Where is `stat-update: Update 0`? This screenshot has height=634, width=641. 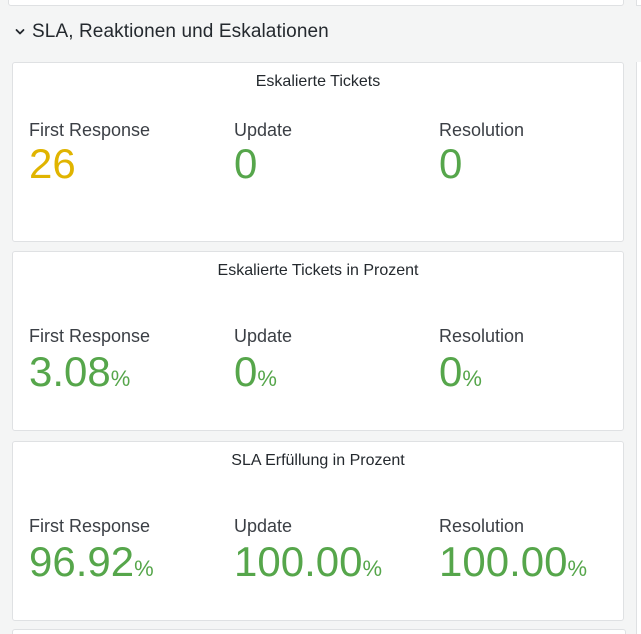 stat-update: Update 0 is located at coordinates (334, 152).